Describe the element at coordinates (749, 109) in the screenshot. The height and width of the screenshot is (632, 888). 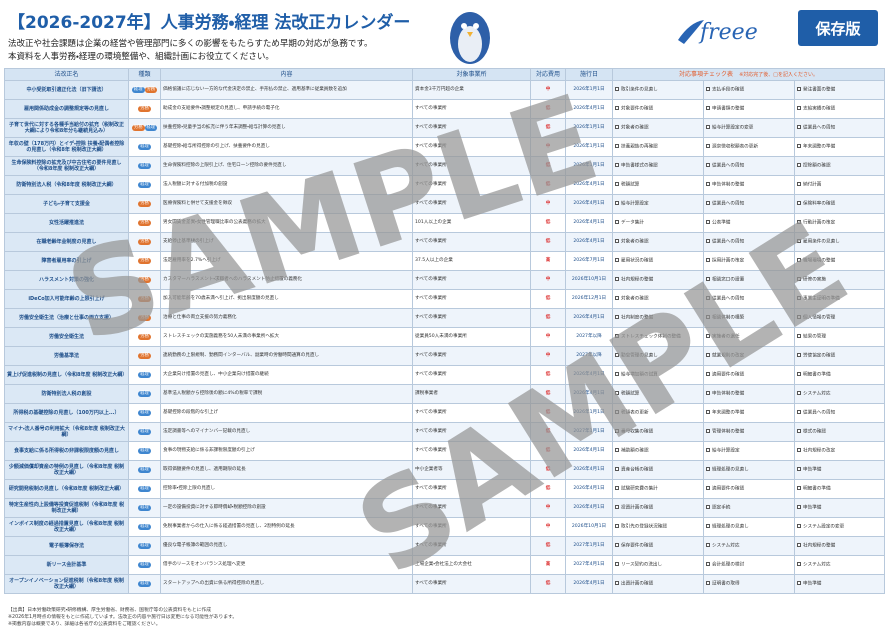
I see `check-cell: 申請書類の整備` at that location.